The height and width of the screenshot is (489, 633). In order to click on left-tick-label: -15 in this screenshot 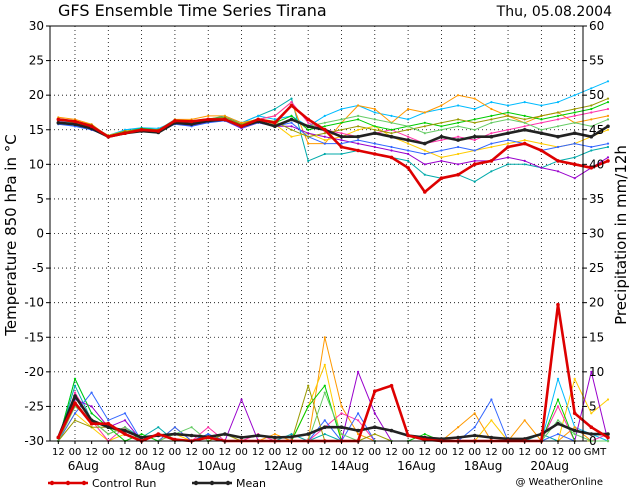, I will do `click(34, 337)`.